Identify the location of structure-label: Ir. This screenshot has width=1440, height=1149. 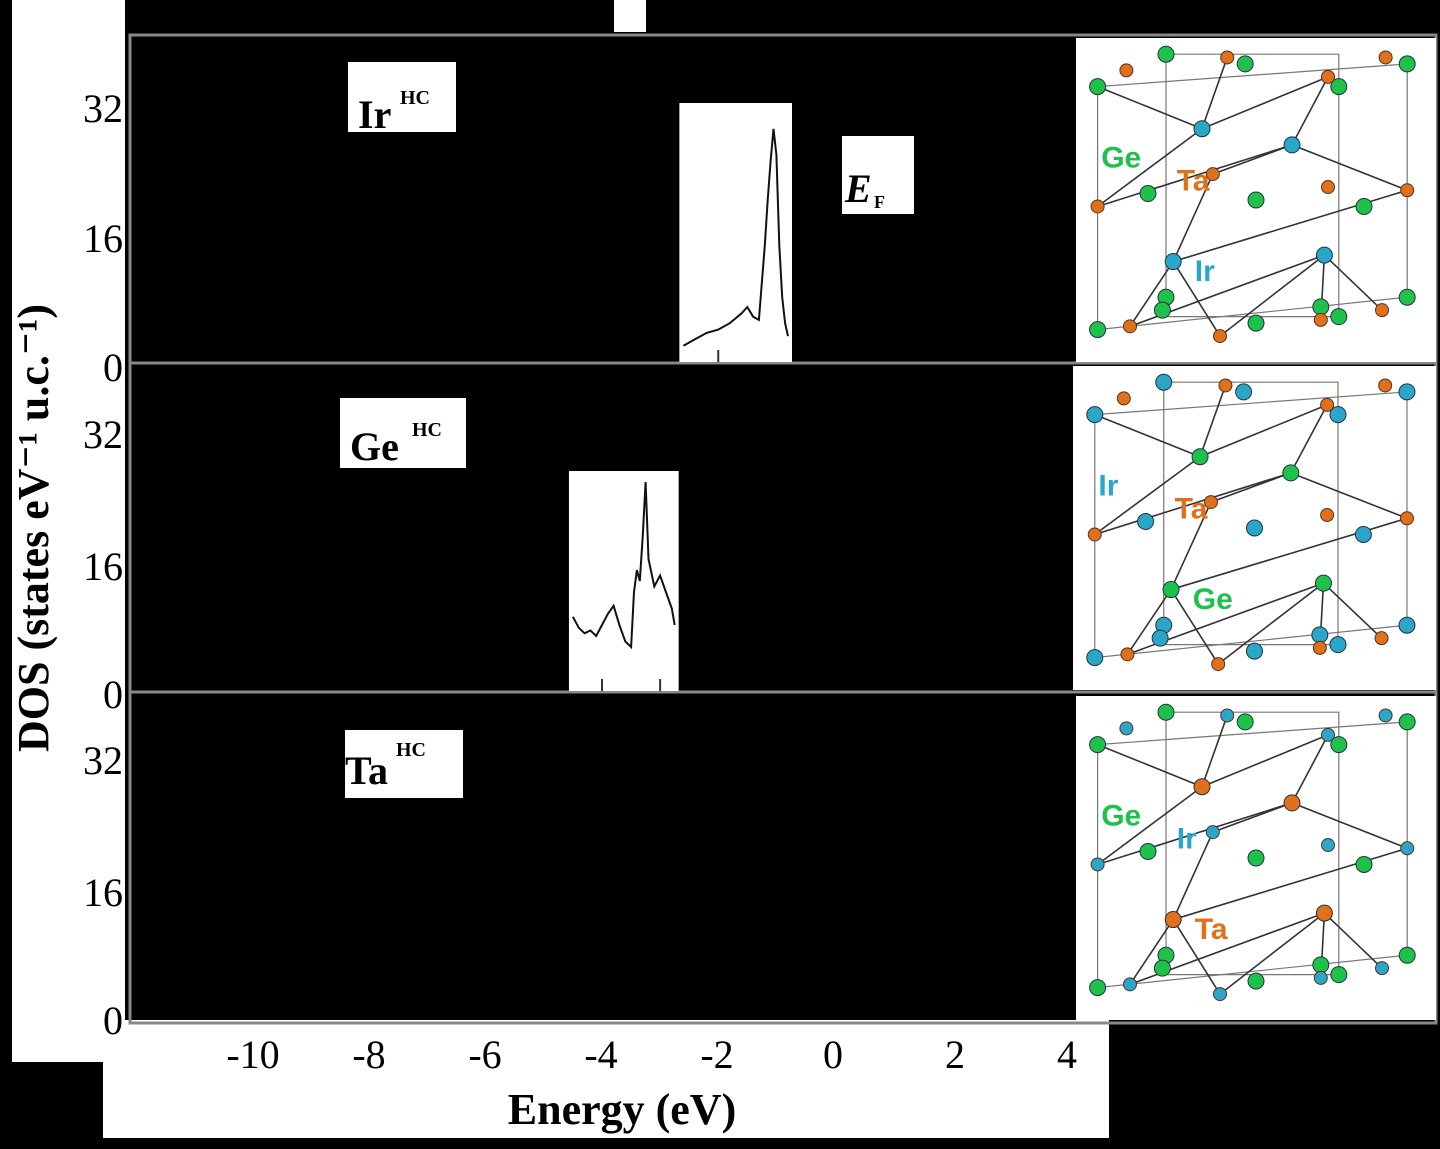
(1108, 486).